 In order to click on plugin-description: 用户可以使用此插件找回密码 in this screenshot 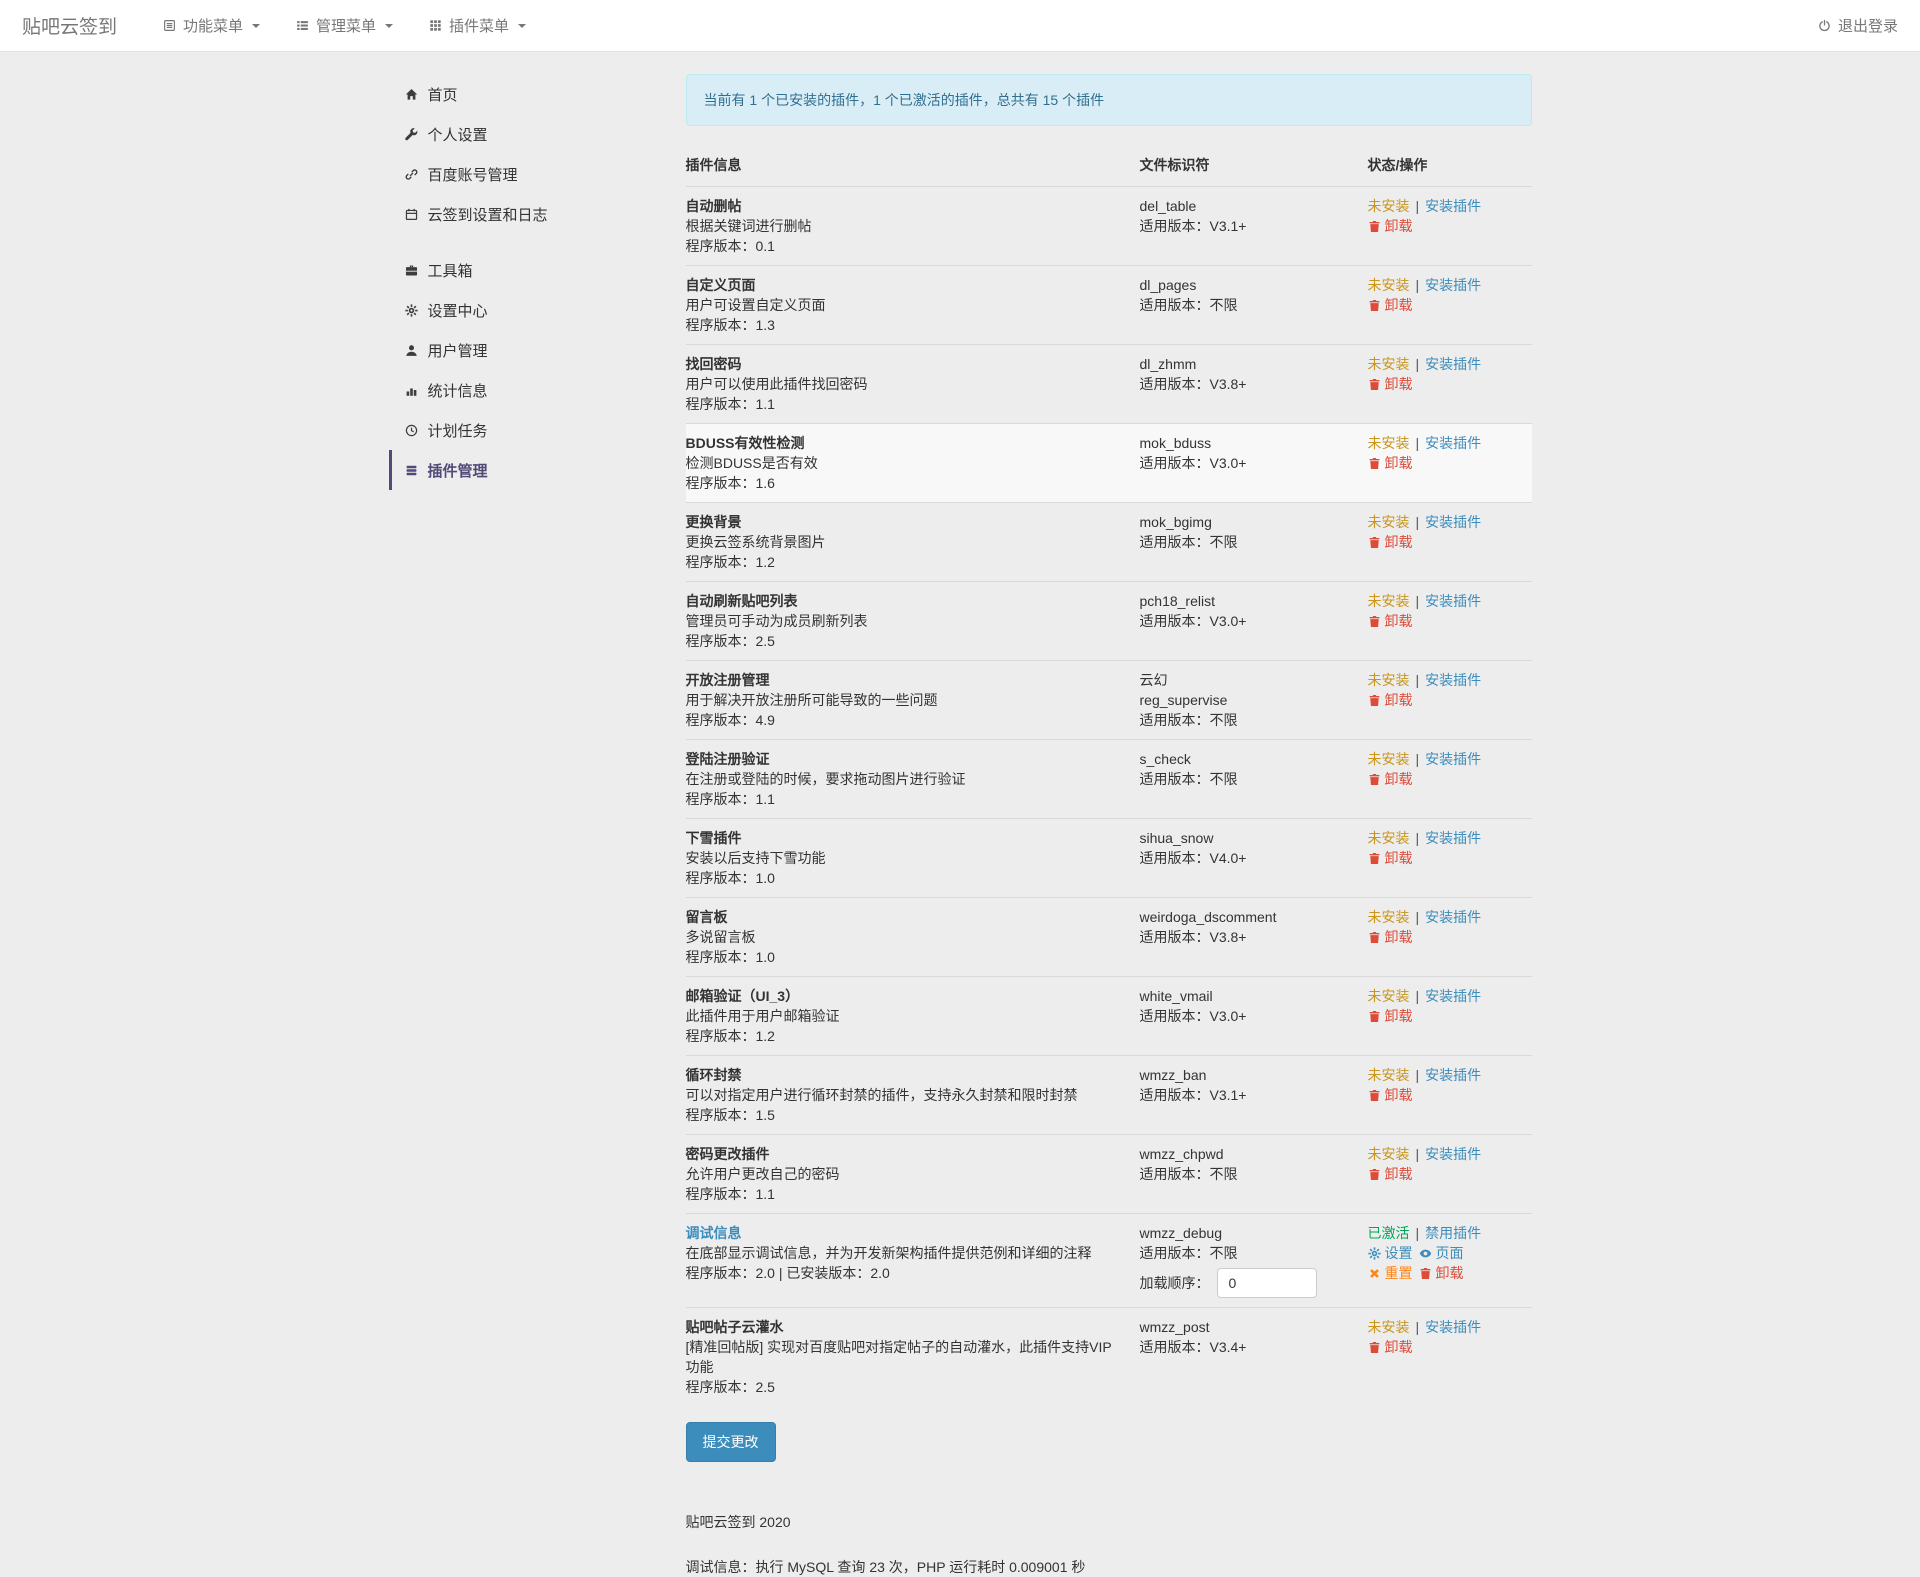, I will do `click(776, 384)`.